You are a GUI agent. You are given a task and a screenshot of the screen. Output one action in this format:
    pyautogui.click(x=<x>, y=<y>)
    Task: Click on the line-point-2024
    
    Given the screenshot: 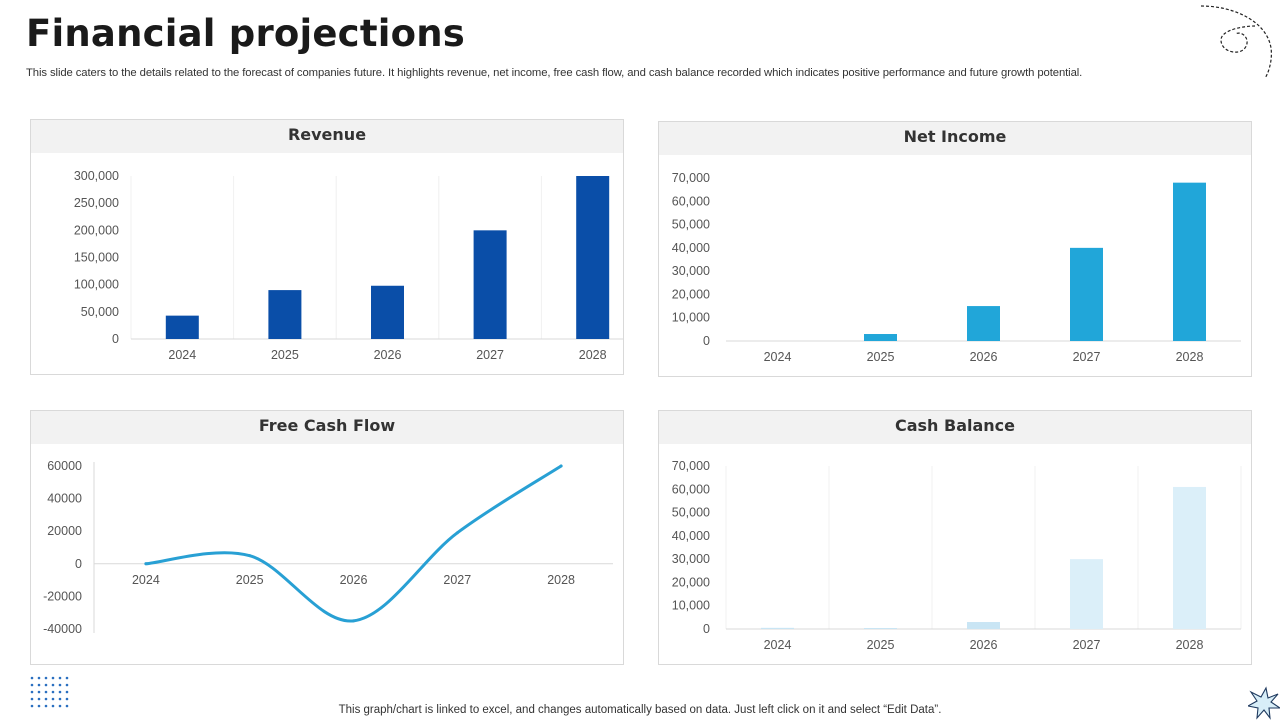 What is the action you would take?
    pyautogui.click(x=146, y=564)
    